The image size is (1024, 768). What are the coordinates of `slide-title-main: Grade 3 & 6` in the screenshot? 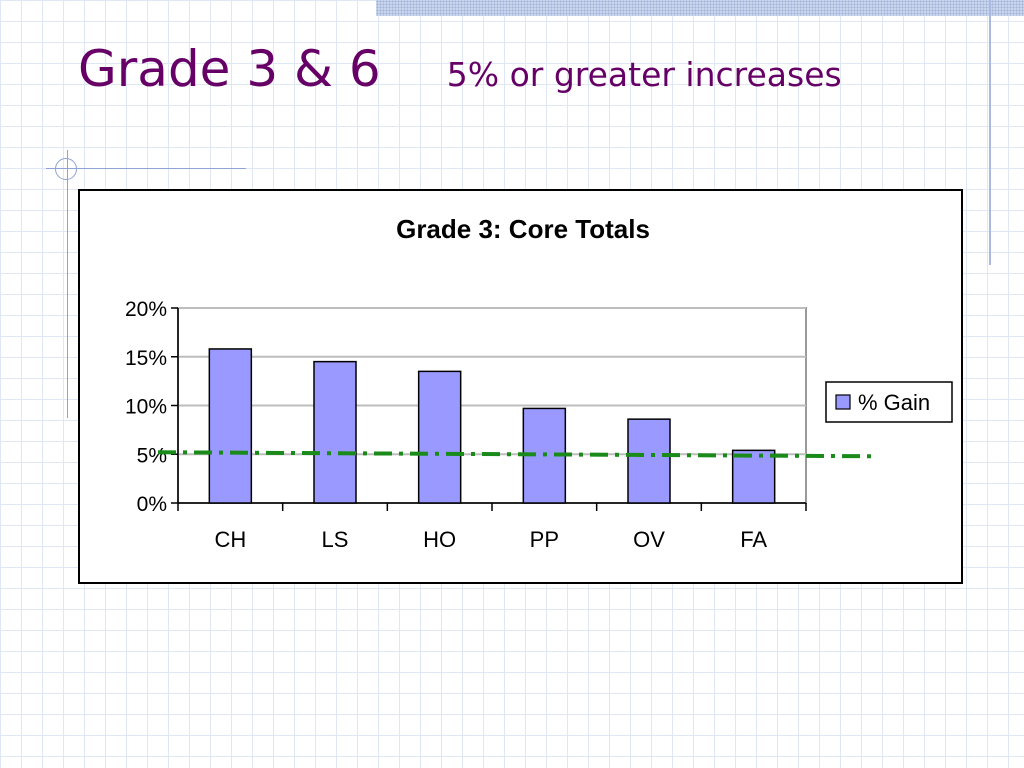 It's located at (229, 69).